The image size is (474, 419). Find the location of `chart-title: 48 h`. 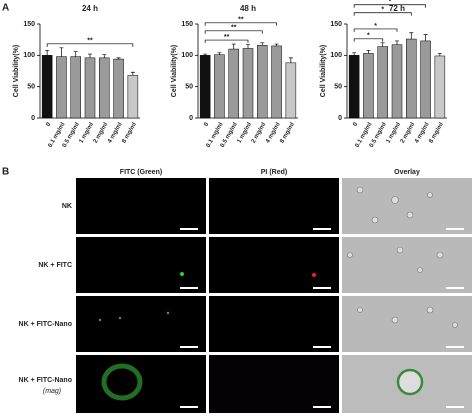

chart-title: 48 h is located at coordinates (248, 8).